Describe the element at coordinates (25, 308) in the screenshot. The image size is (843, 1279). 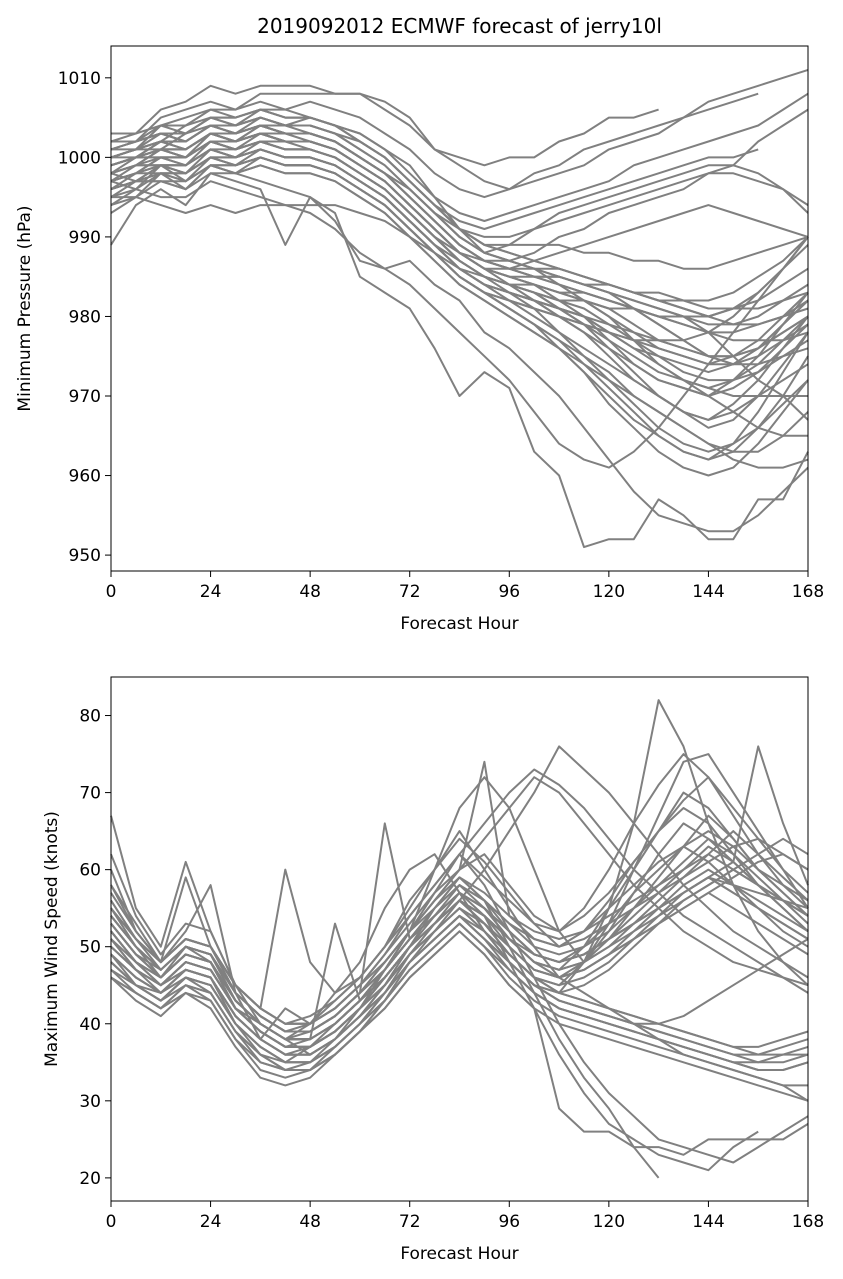
I see `pressure-y-axis-label: Minimum Pressure (hPa)` at that location.